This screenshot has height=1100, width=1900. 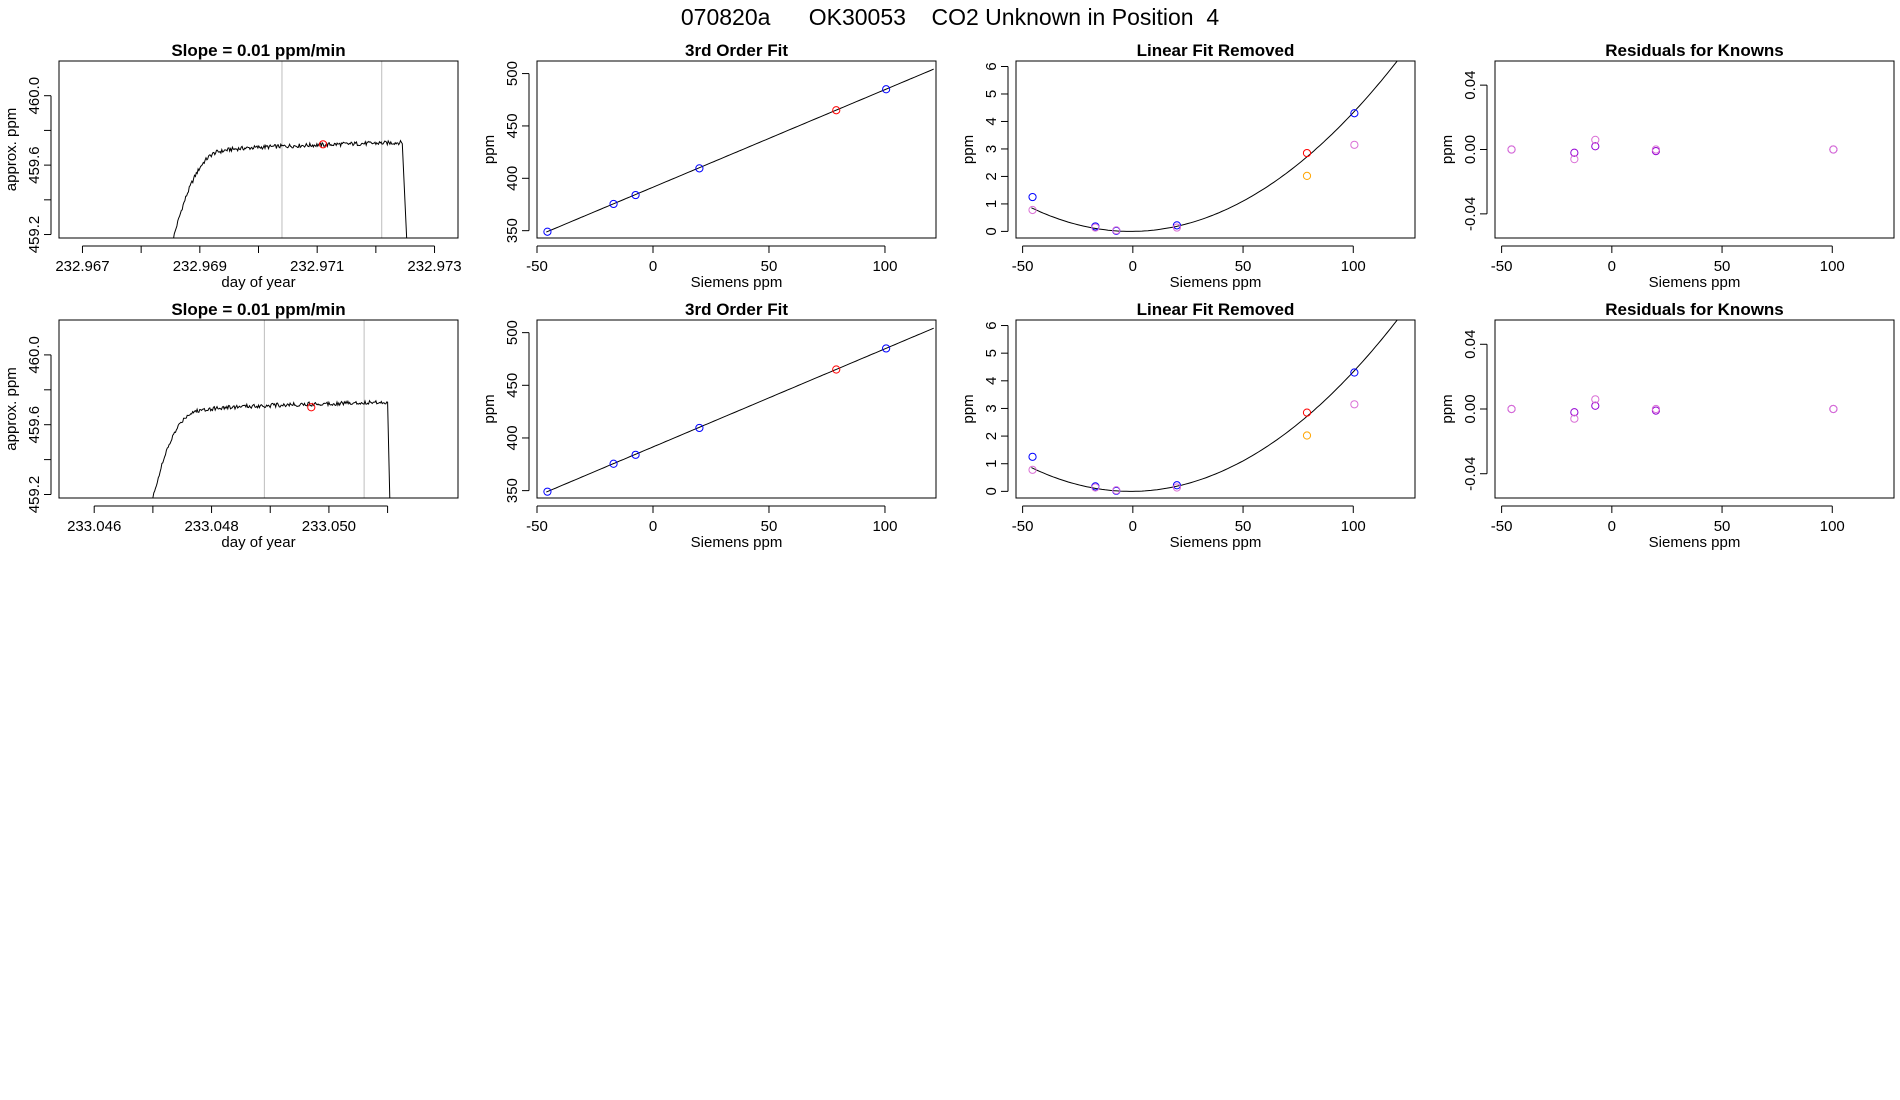 I want to click on y-tick-label: 350, so click(x=512, y=490).